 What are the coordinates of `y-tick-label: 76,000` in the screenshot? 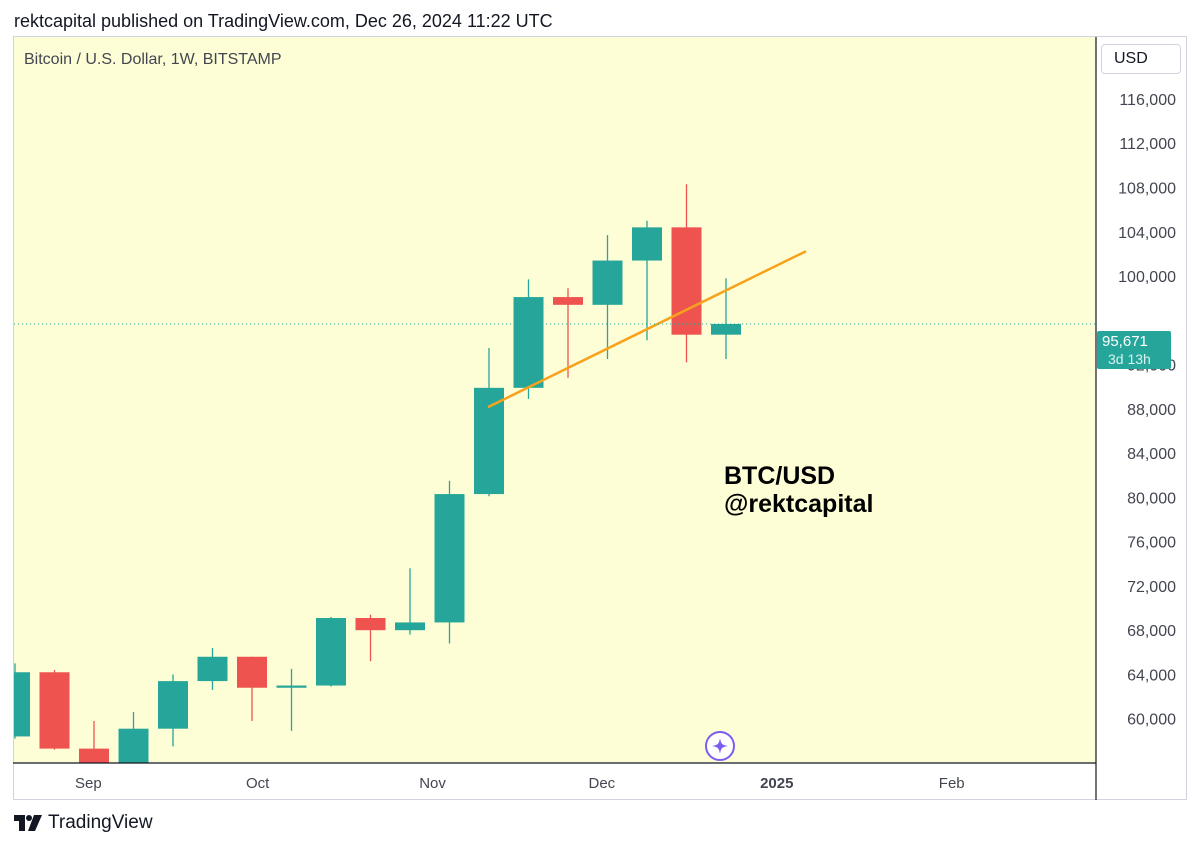 It's located at (1151, 543).